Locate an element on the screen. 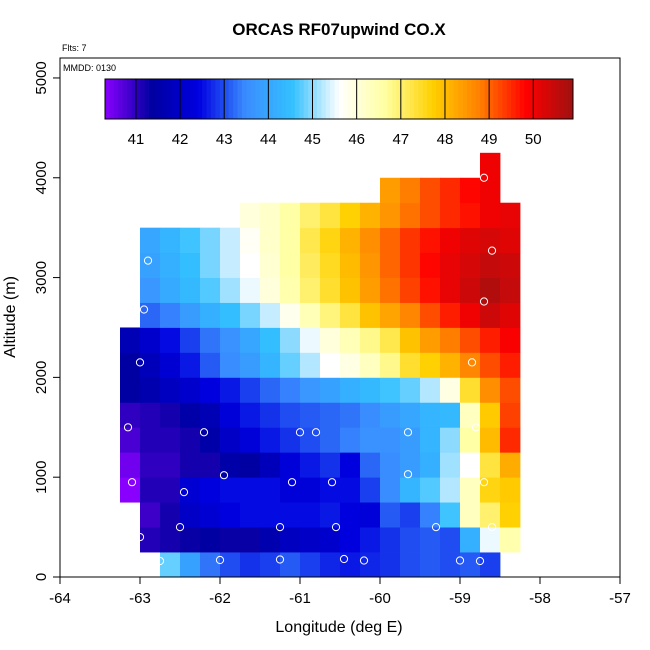 The width and height of the screenshot is (650, 650). colorbar-frame is located at coordinates (339, 99).